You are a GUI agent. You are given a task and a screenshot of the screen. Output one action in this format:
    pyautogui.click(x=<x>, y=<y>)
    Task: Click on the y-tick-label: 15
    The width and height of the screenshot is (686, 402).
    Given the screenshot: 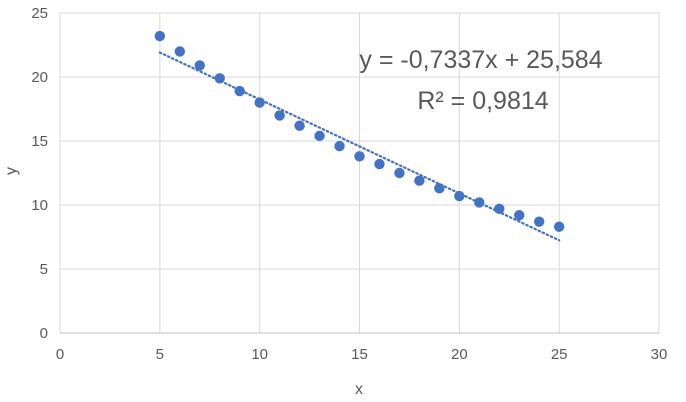 What is the action you would take?
    pyautogui.click(x=39, y=141)
    